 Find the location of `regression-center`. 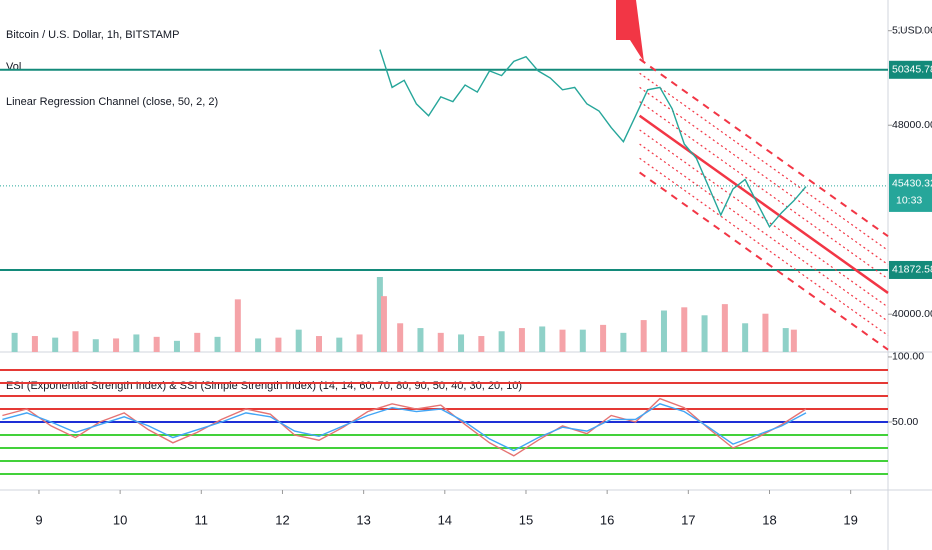

regression-center is located at coordinates (763, 204).